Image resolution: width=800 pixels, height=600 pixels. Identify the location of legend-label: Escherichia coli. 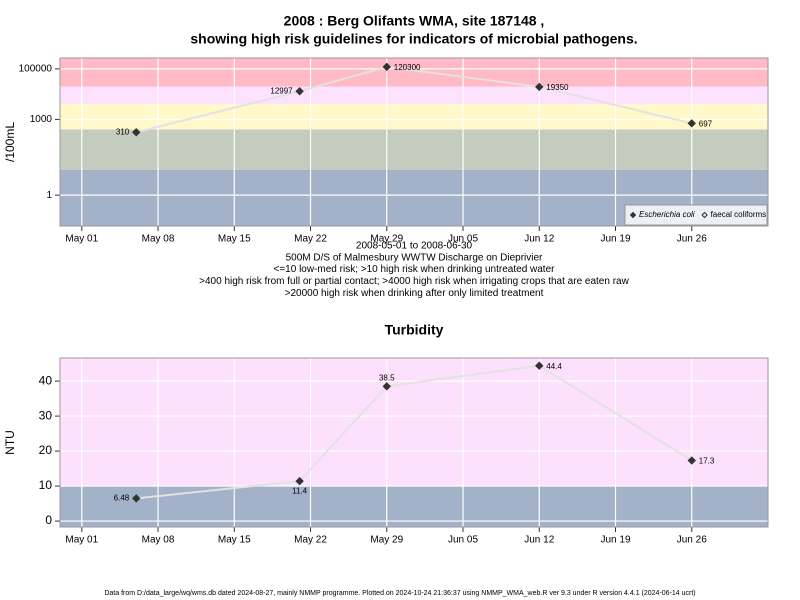
(667, 214).